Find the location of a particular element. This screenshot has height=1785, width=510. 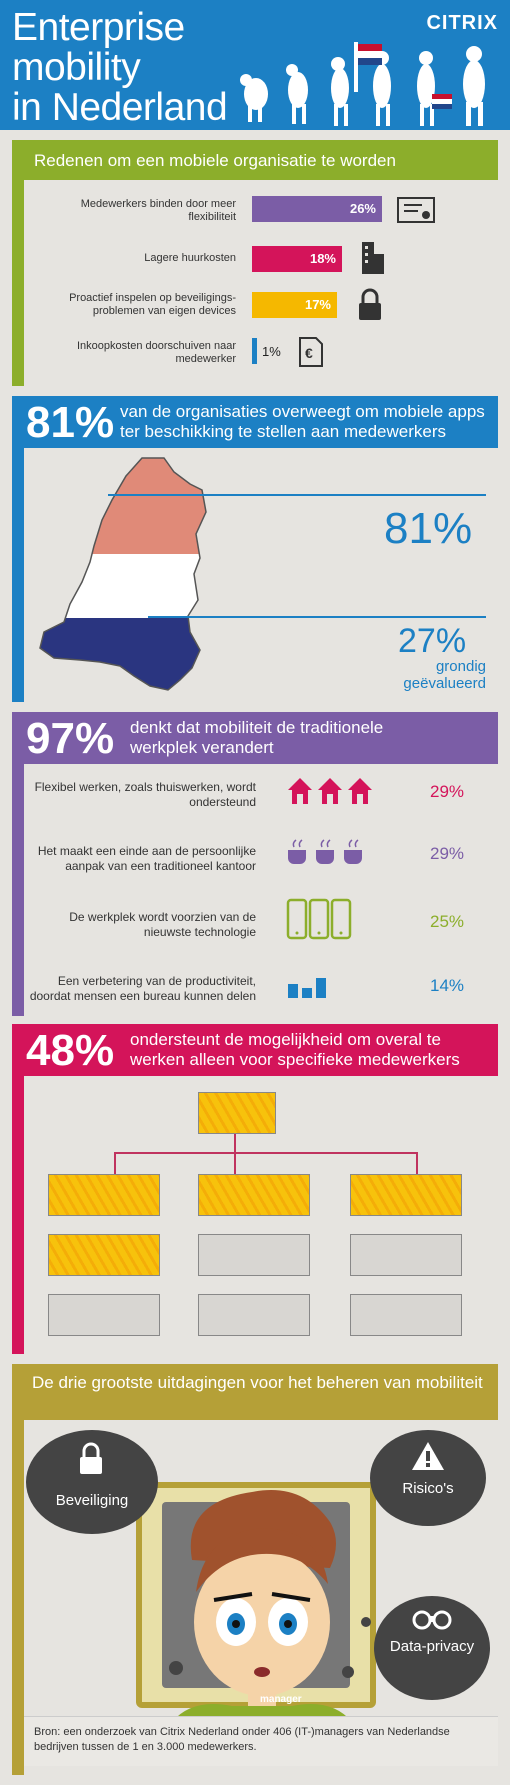

house-icon is located at coordinates (330, 791).